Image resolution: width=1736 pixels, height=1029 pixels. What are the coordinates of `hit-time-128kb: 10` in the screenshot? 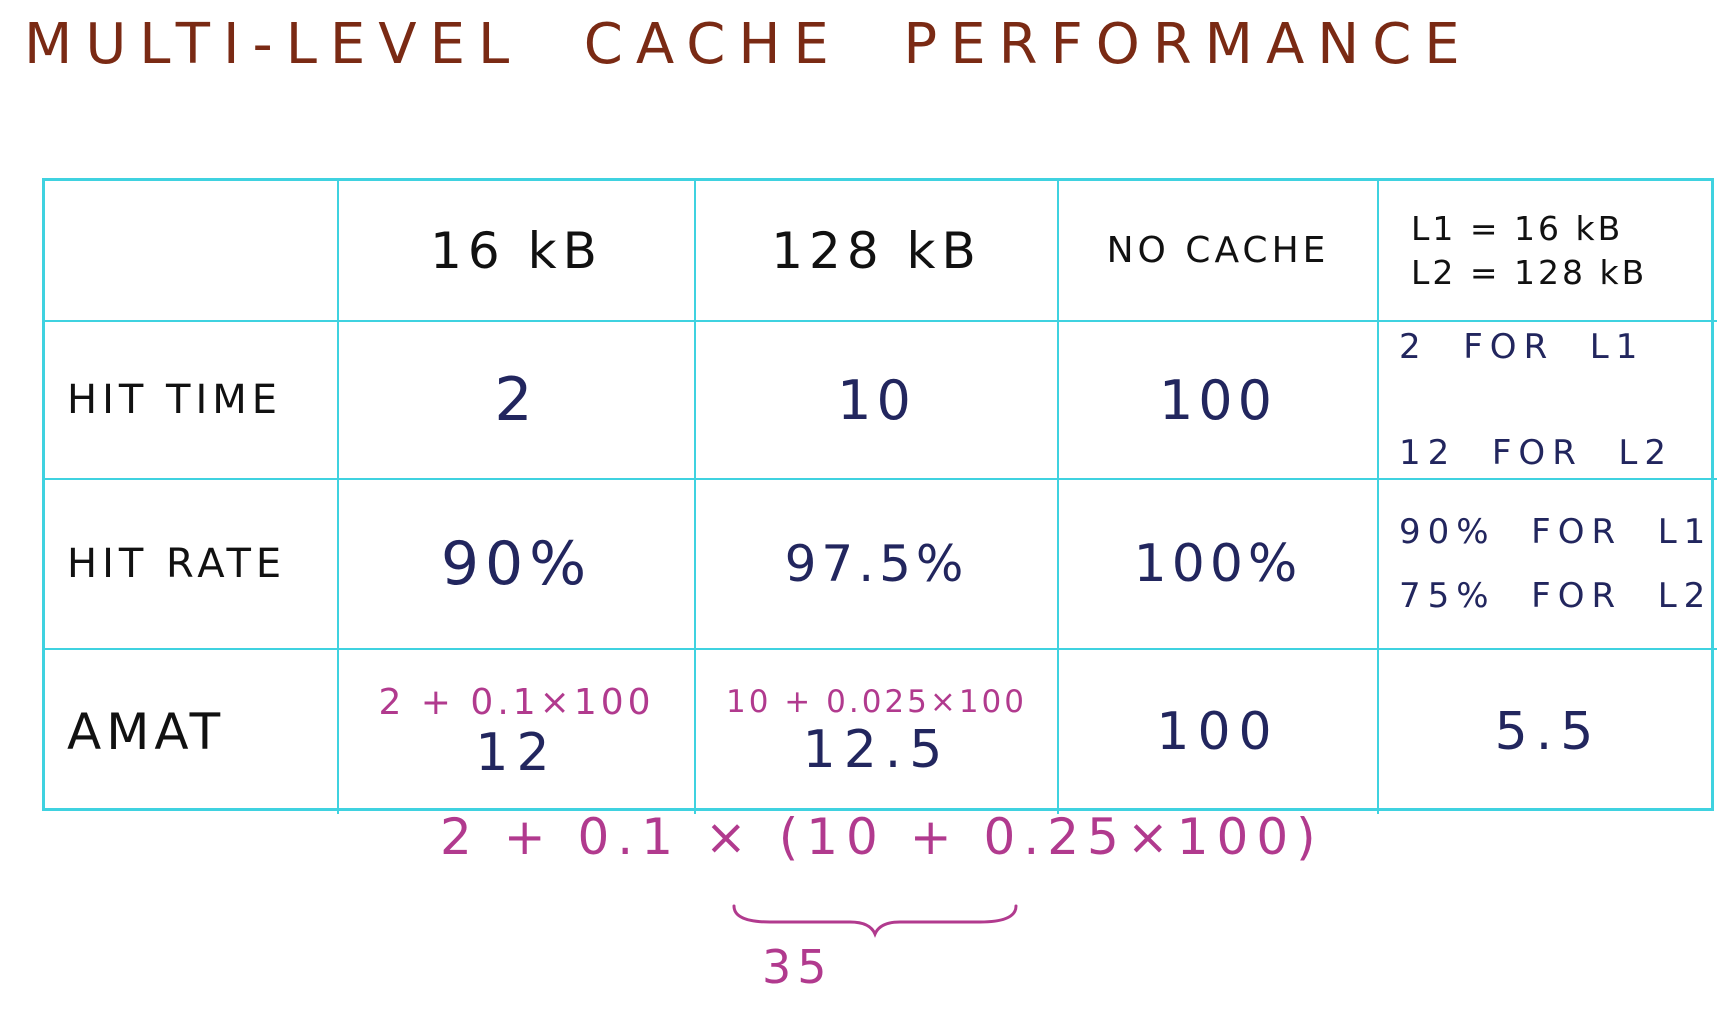 It's located at (876, 400).